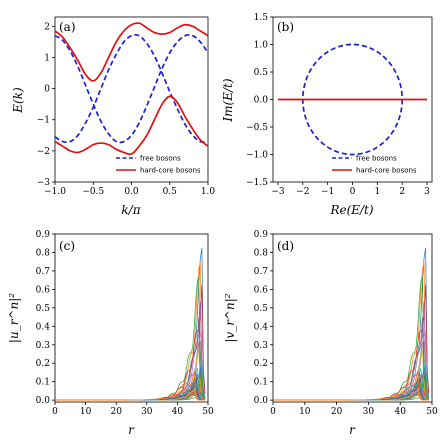 Image resolution: width=447 pixels, height=447 pixels. What do you see at coordinates (93, 192) in the screenshot?
I see `x-tick-label: −0.5` at bounding box center [93, 192].